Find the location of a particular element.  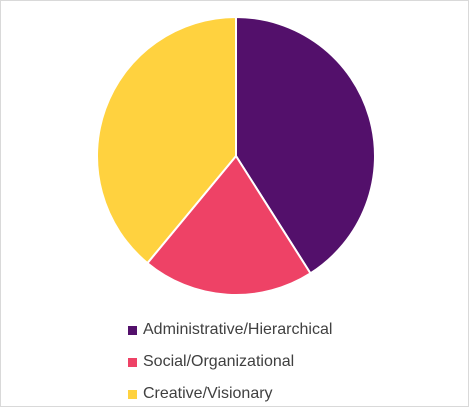

legend-item-social-organizational: Social/Organizational is located at coordinates (230, 362).